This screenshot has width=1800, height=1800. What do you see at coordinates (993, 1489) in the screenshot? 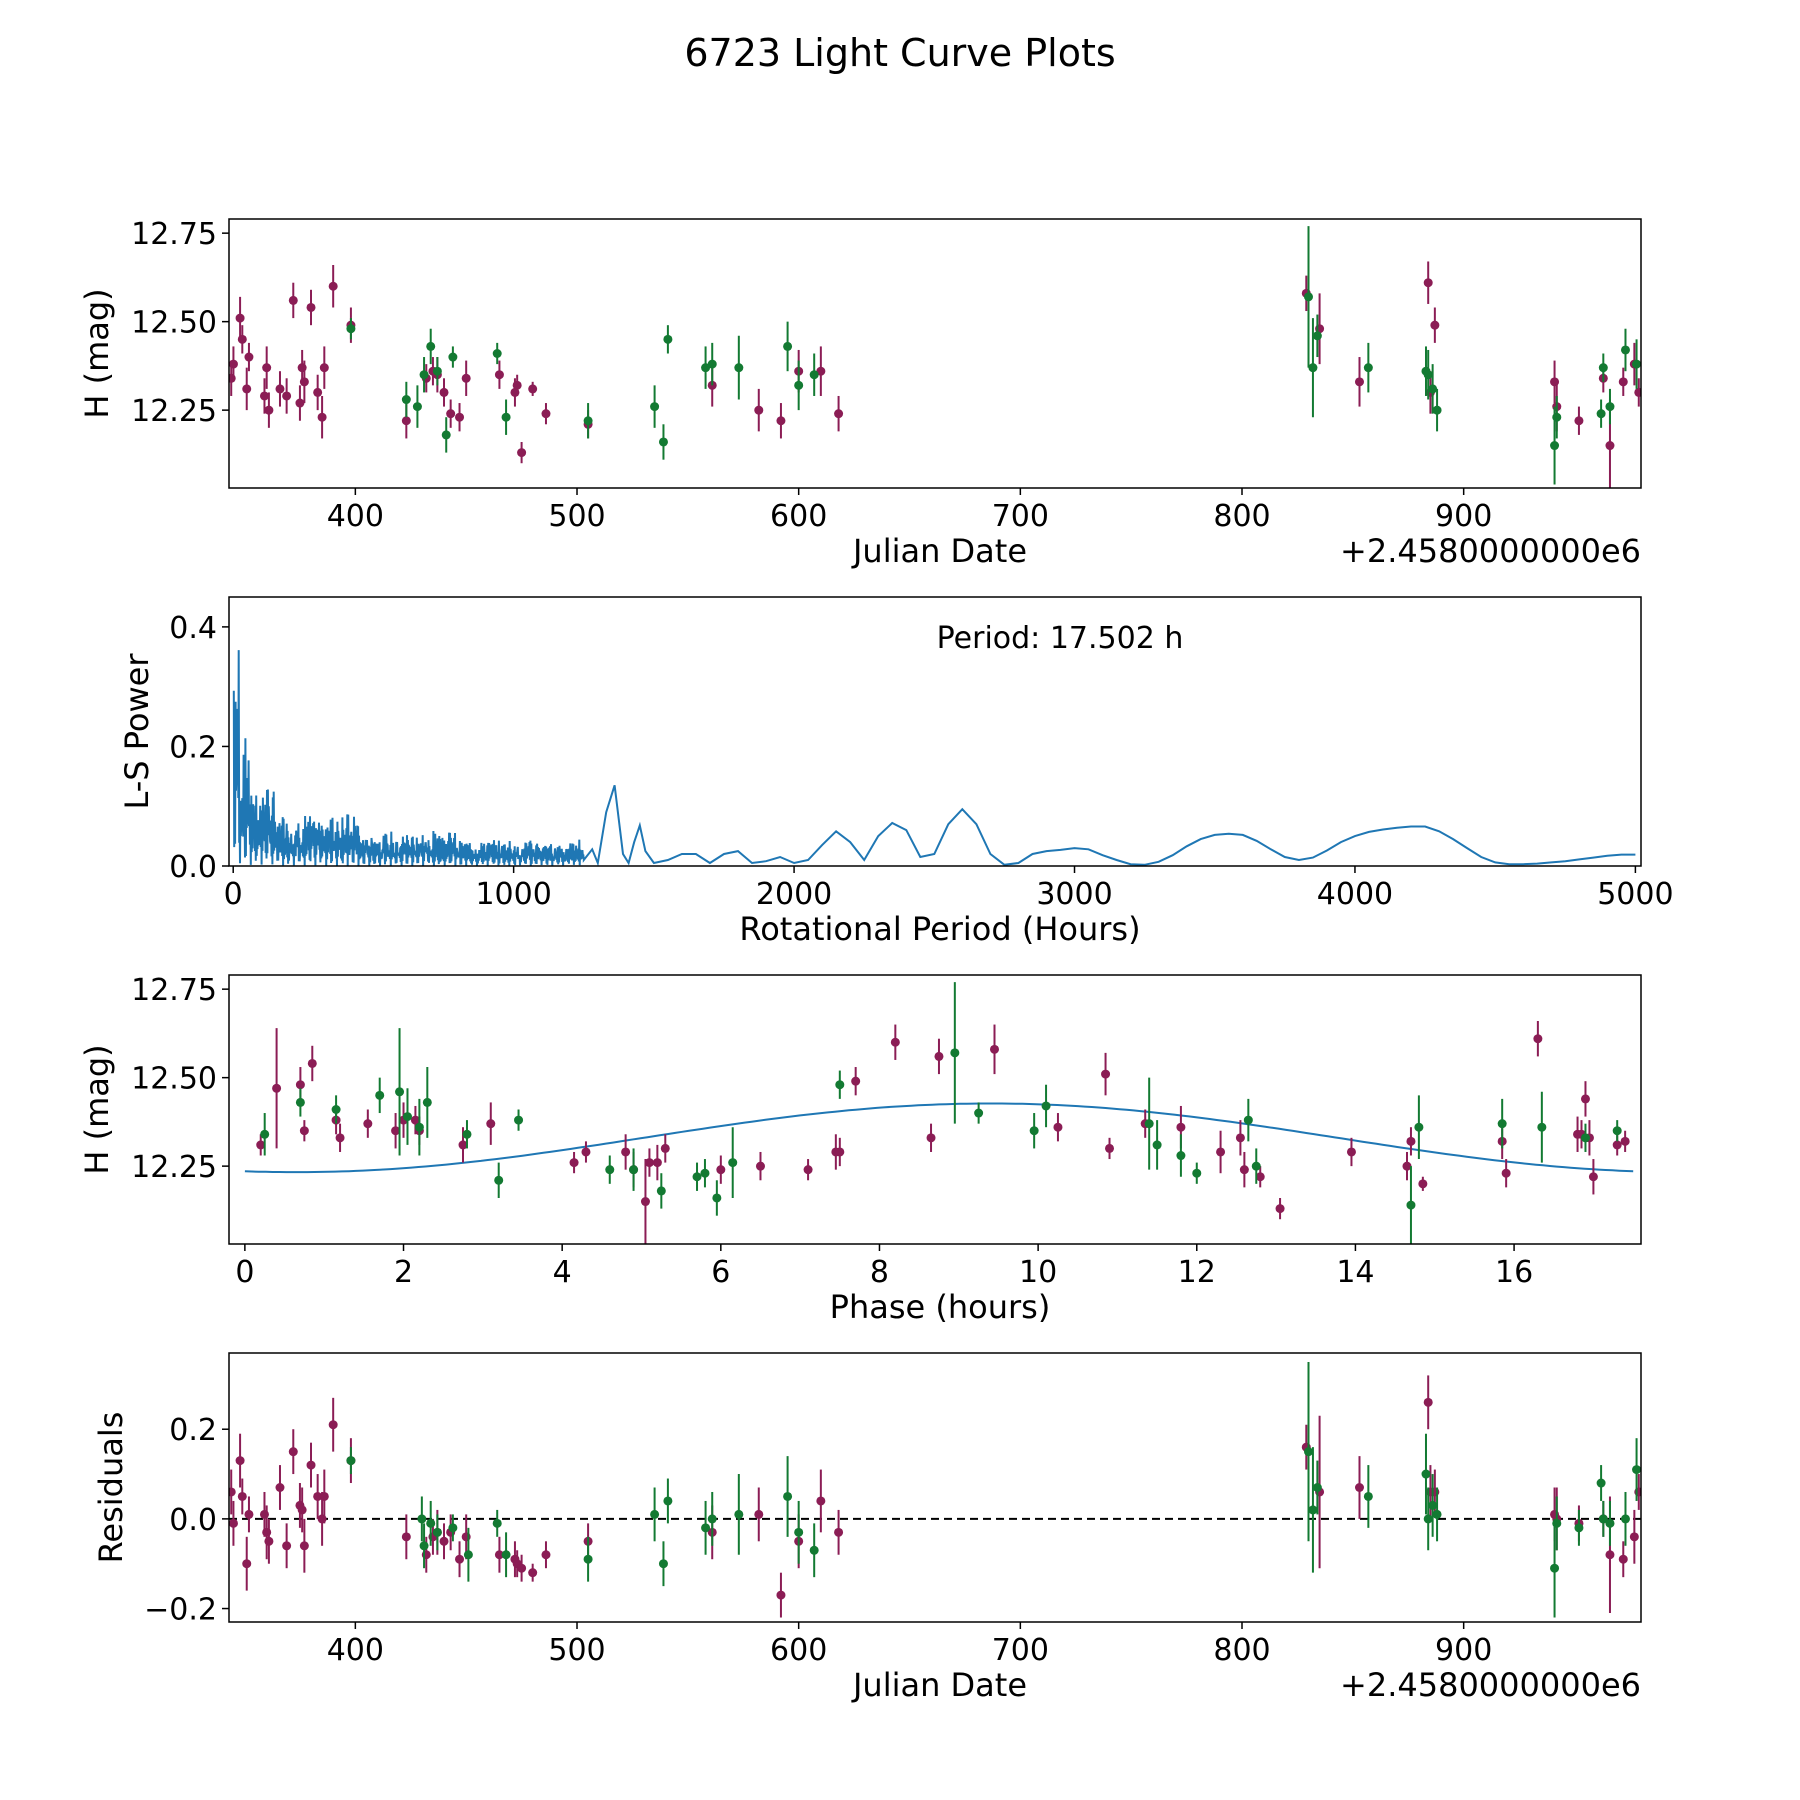
I see `residuals-series-green` at bounding box center [993, 1489].